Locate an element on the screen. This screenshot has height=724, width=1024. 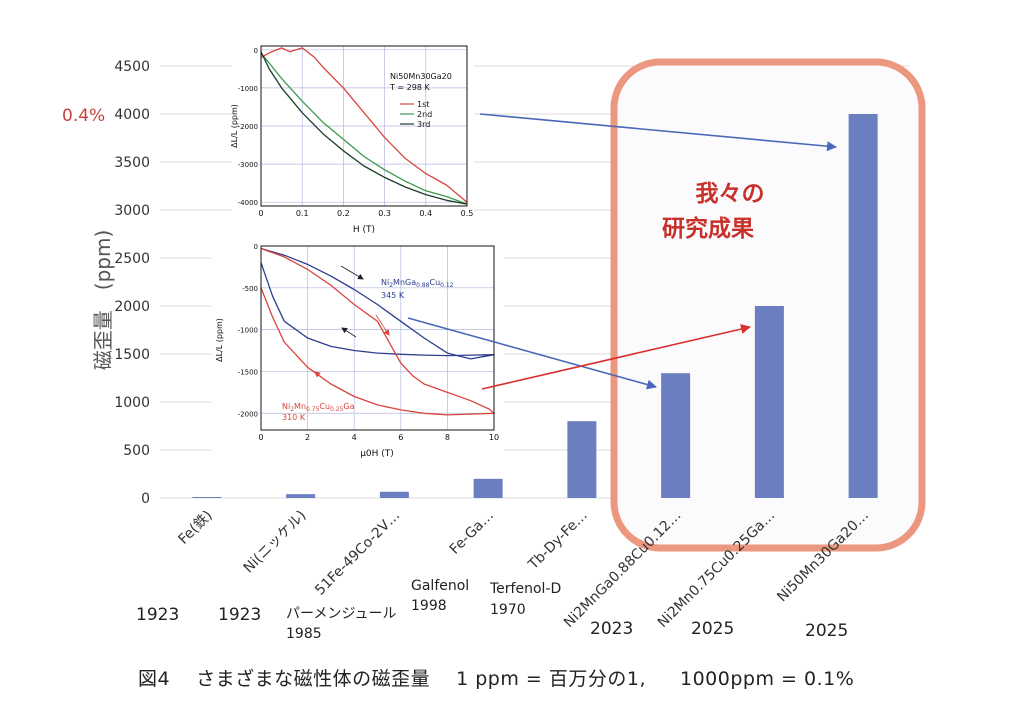
inset-bottom-frame is located at coordinates (377, 338).